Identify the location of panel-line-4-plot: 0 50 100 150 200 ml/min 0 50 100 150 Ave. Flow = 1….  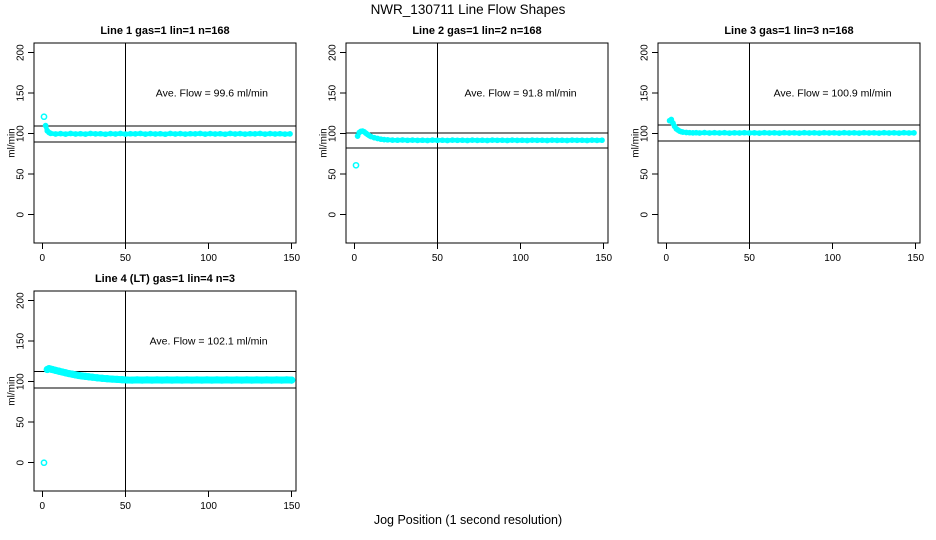
(153, 401).